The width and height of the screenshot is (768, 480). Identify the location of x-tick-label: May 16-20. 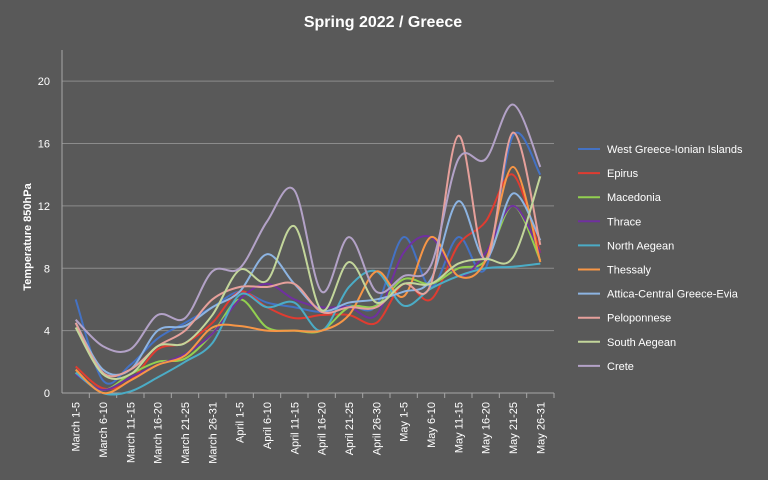
(487, 428).